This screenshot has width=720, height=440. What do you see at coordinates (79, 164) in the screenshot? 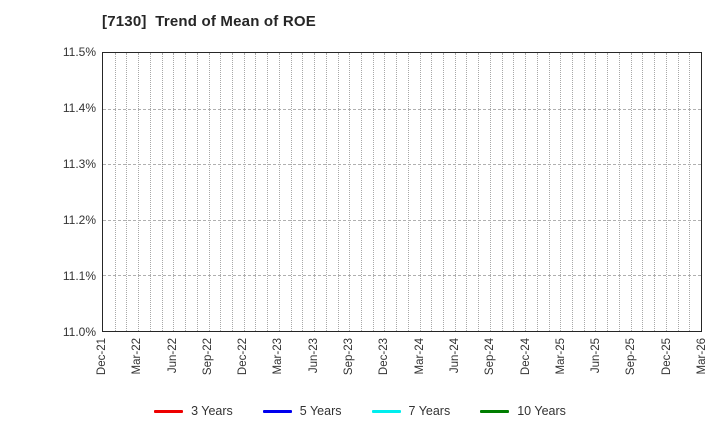
I see `y-tick-label: 11.3%` at bounding box center [79, 164].